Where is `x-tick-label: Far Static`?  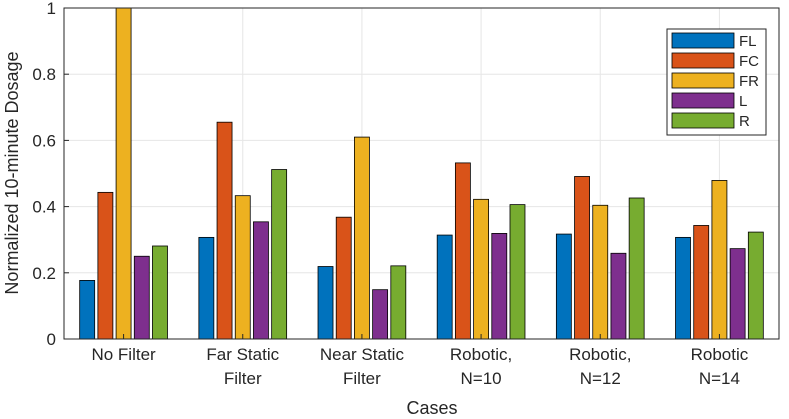
x-tick-label: Far Static is located at coordinates (242, 354).